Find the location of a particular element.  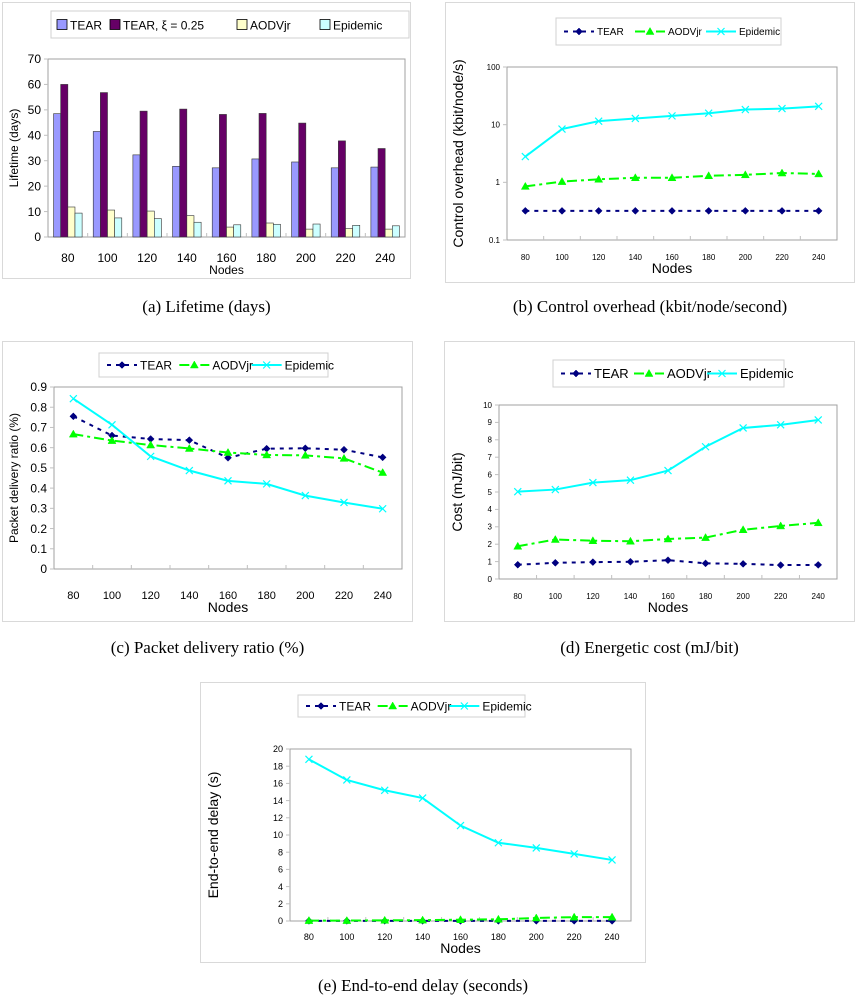

y-tick-label: 8 is located at coordinates (490, 440).